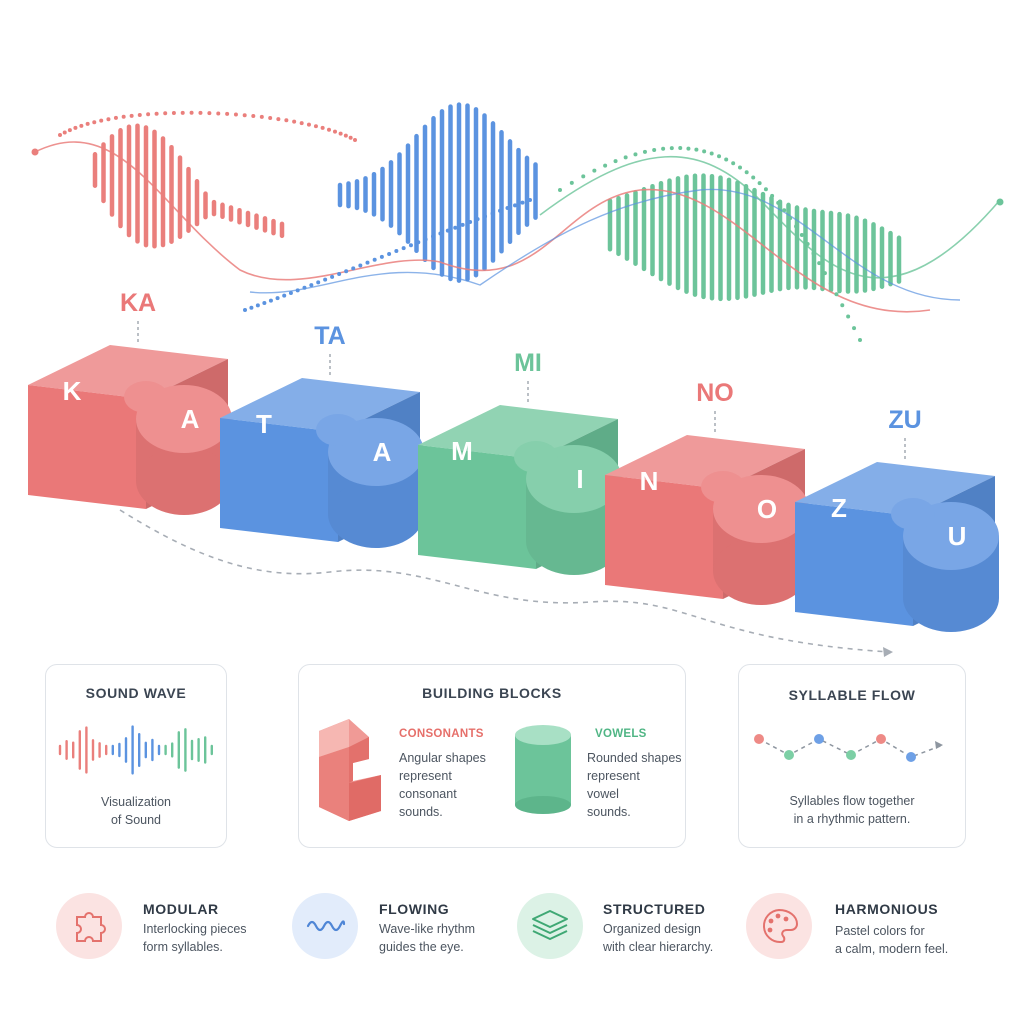 Image resolution: width=1024 pixels, height=1024 pixels. What do you see at coordinates (543, 769) in the screenshot?
I see `vowel-cylinder-icon` at bounding box center [543, 769].